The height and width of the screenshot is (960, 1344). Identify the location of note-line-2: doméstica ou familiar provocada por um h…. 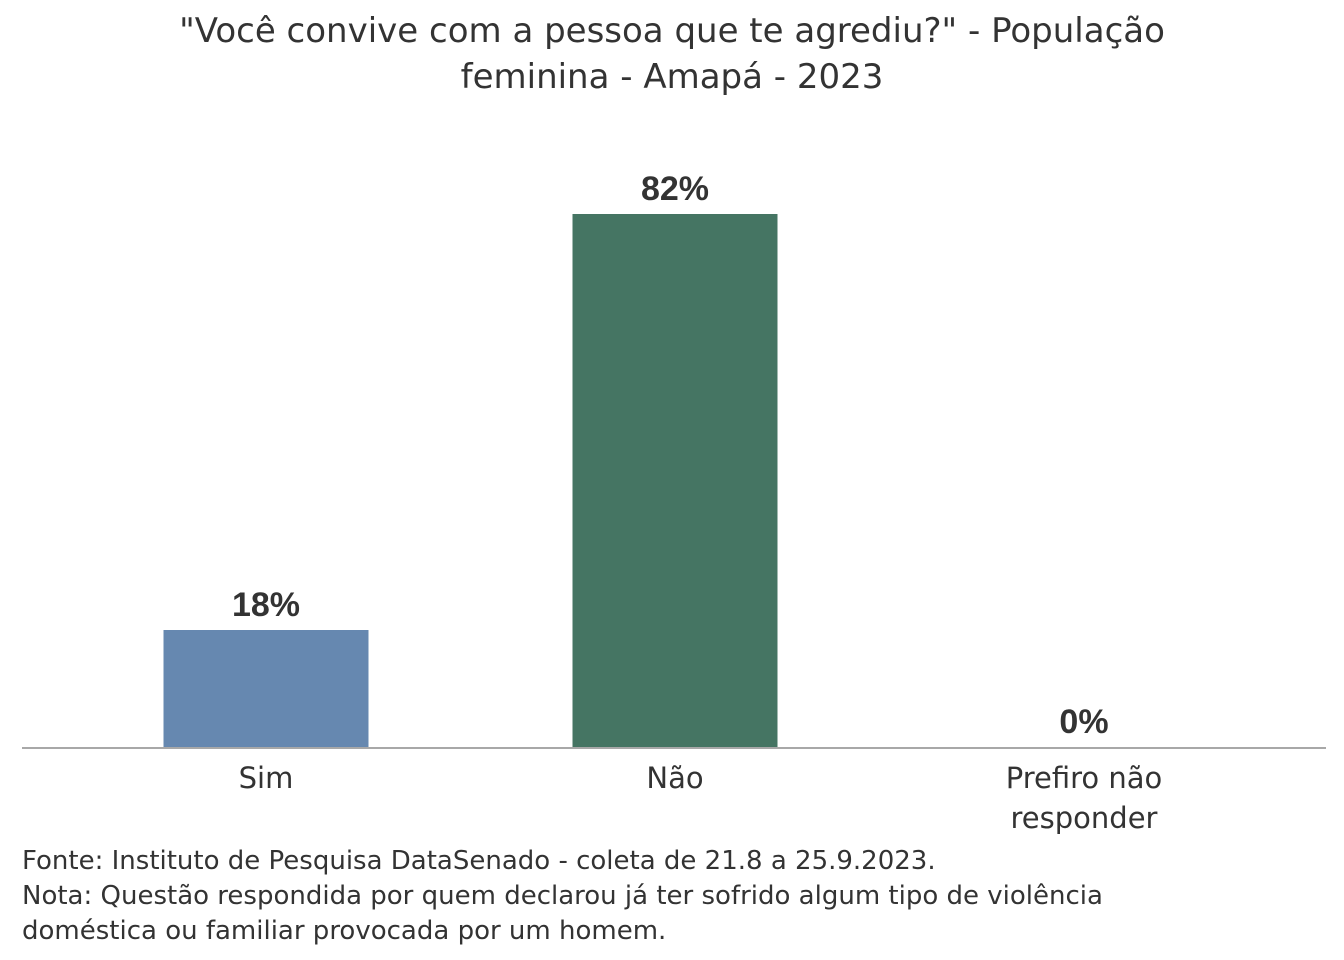
(344, 931).